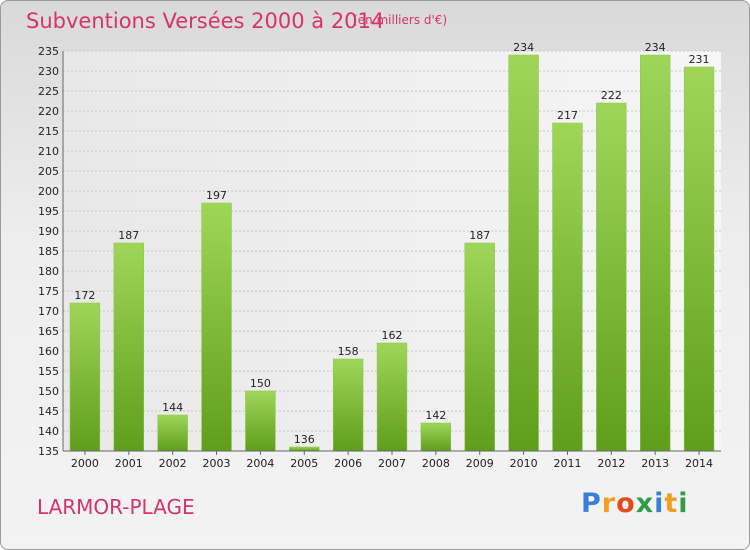 This screenshot has height=550, width=750. What do you see at coordinates (611, 95) in the screenshot?
I see `bar-value-label: 222` at bounding box center [611, 95].